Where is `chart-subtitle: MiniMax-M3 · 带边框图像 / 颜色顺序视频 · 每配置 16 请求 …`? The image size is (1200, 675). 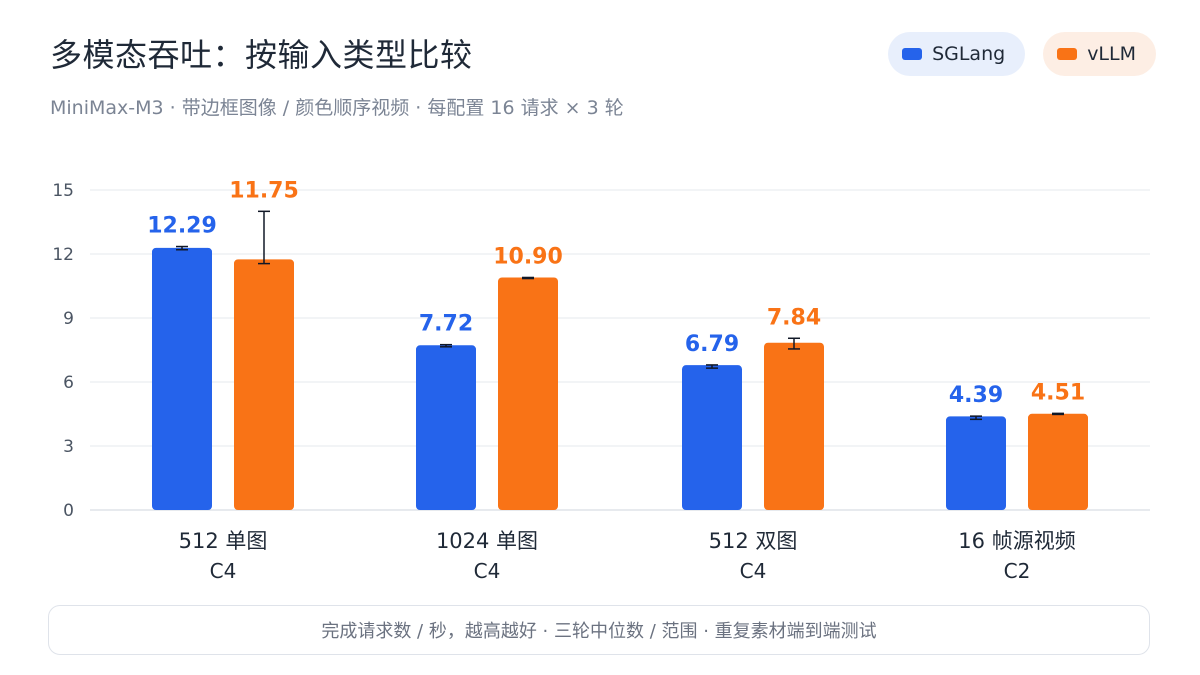
chart-subtitle: MiniMax-M3 · 带边框图像 / 颜色顺序视频 · 每配置 16 请求 … is located at coordinates (337, 108).